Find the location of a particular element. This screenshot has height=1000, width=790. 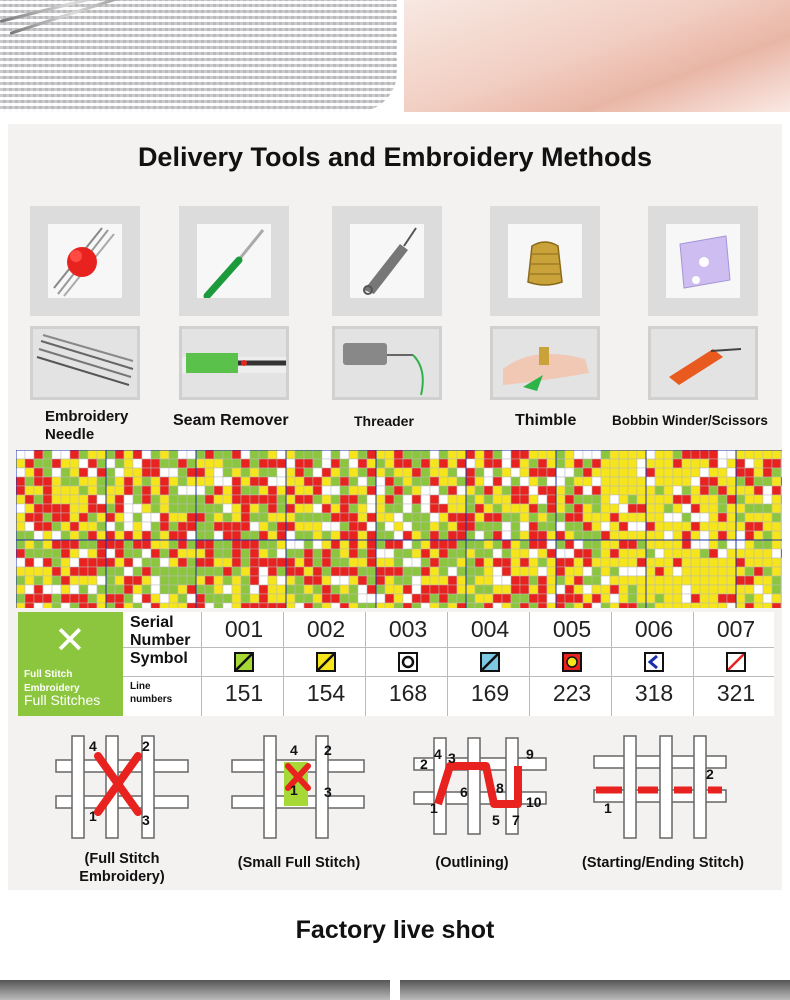

row-head-text: Serial is located at coordinates (152, 622).